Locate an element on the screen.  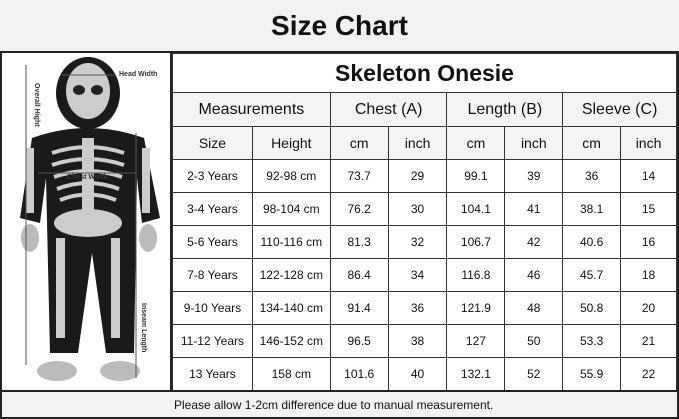
table-cell: 14 is located at coordinates (648, 176).